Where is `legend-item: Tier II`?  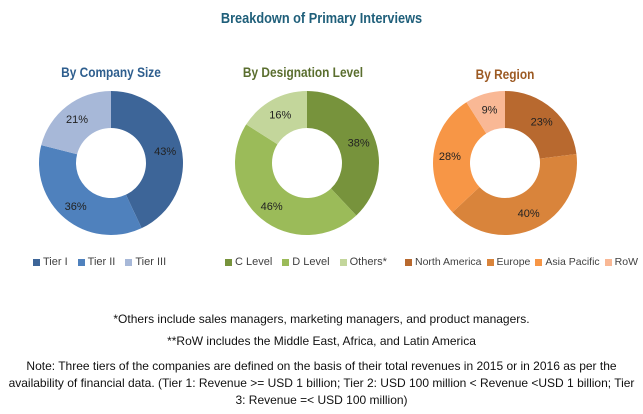
legend-item: Tier II is located at coordinates (96, 262).